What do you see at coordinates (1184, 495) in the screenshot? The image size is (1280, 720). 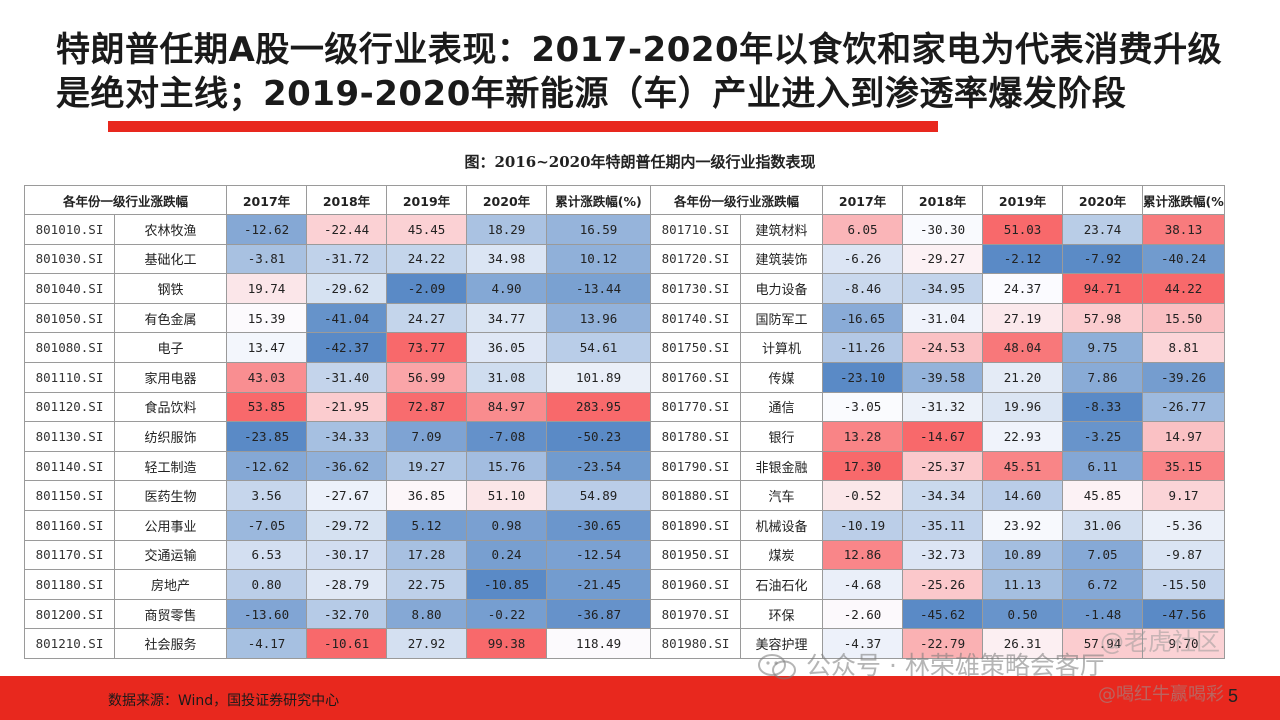 I see `cumulative-change-cell: 9.17` at bounding box center [1184, 495].